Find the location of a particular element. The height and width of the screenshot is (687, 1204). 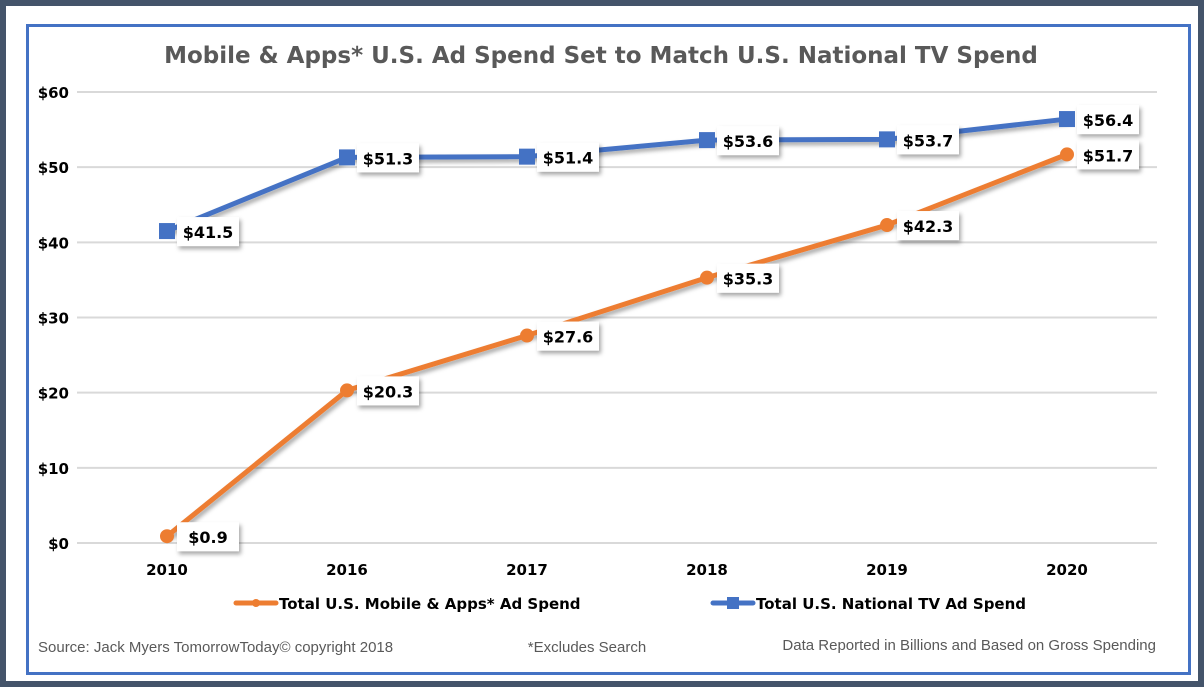

y-tick-label: $0 is located at coordinates (58, 544).